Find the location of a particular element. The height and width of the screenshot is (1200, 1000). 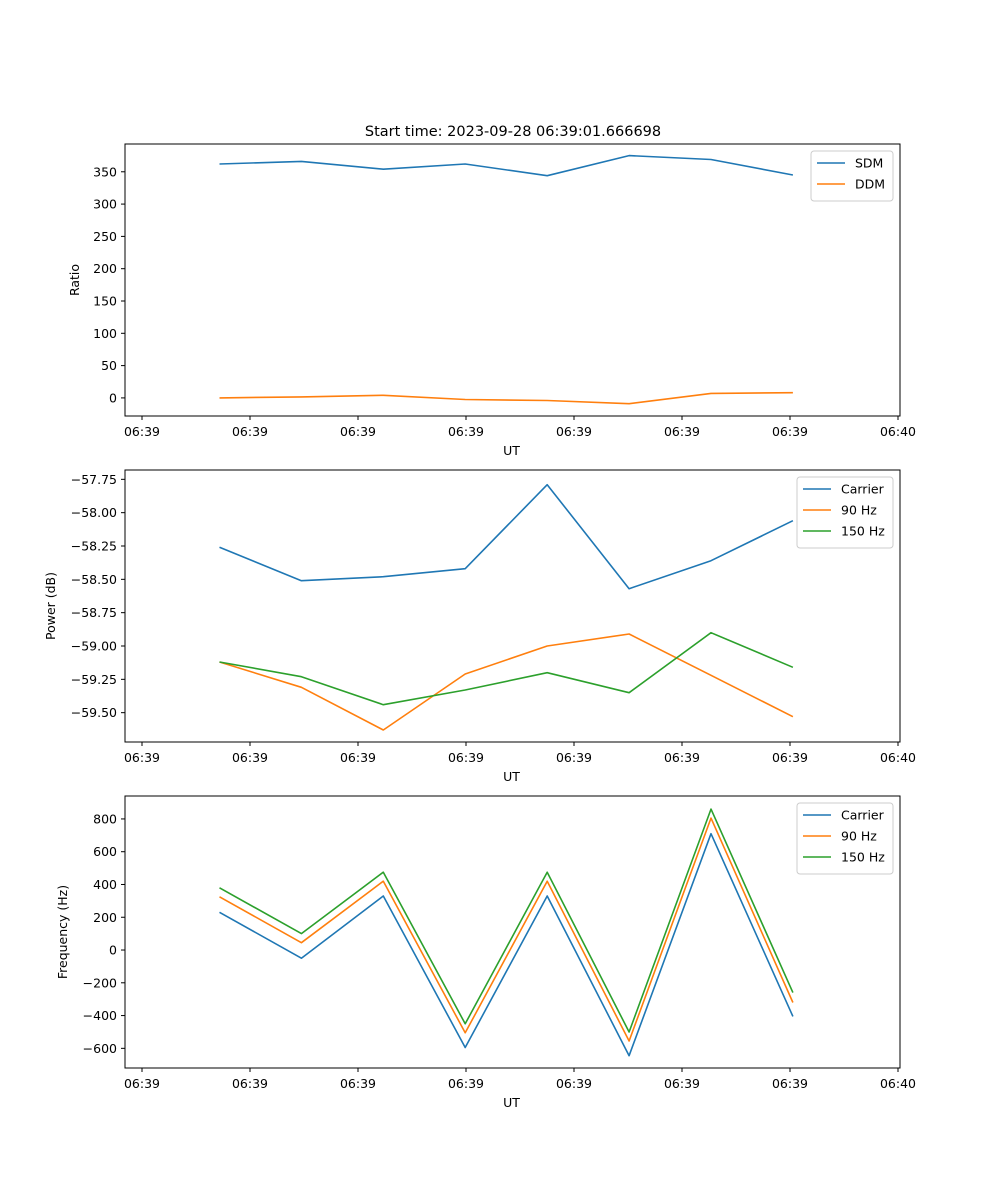

y-axis-label: Power (dB) is located at coordinates (50, 606).